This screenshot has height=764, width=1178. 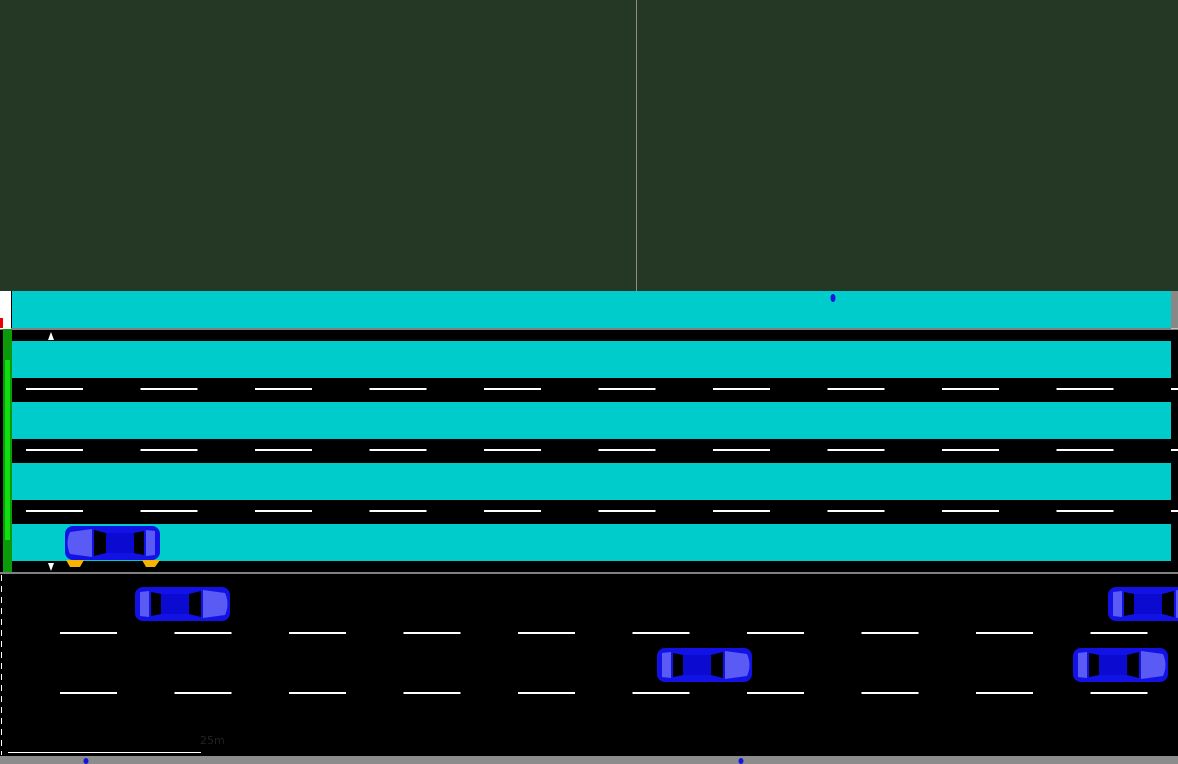 What do you see at coordinates (212, 740) in the screenshot?
I see `scale-label: 25m` at bounding box center [212, 740].